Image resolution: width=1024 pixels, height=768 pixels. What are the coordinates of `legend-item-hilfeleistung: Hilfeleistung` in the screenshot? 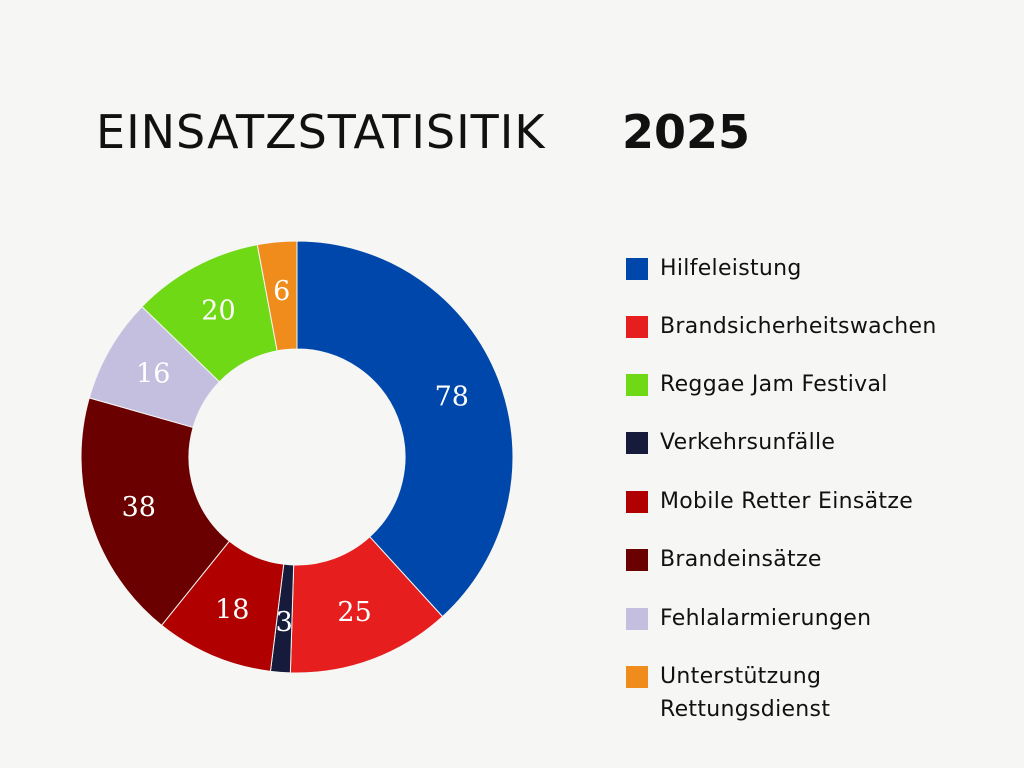 It's located at (714, 268).